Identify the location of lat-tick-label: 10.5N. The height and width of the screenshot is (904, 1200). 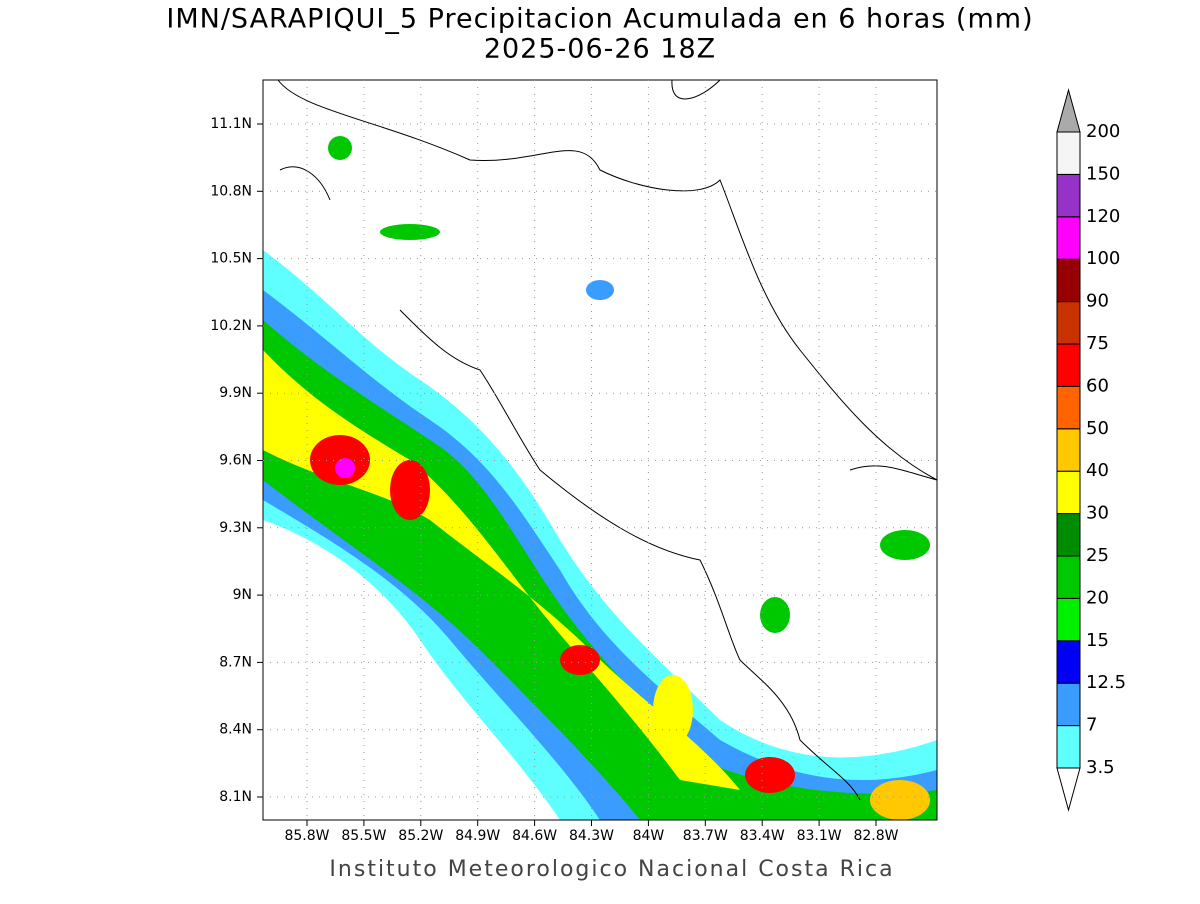
(231, 259).